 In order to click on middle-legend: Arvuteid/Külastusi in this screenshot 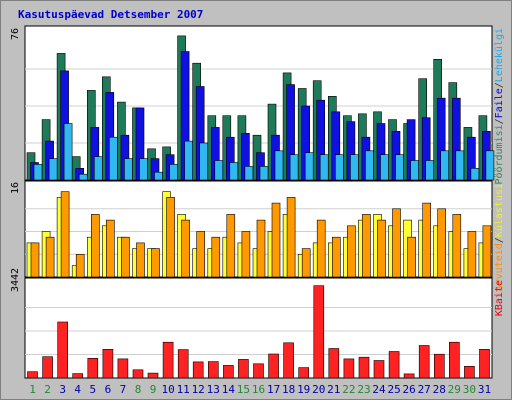, I will do `click(499, 237)`.